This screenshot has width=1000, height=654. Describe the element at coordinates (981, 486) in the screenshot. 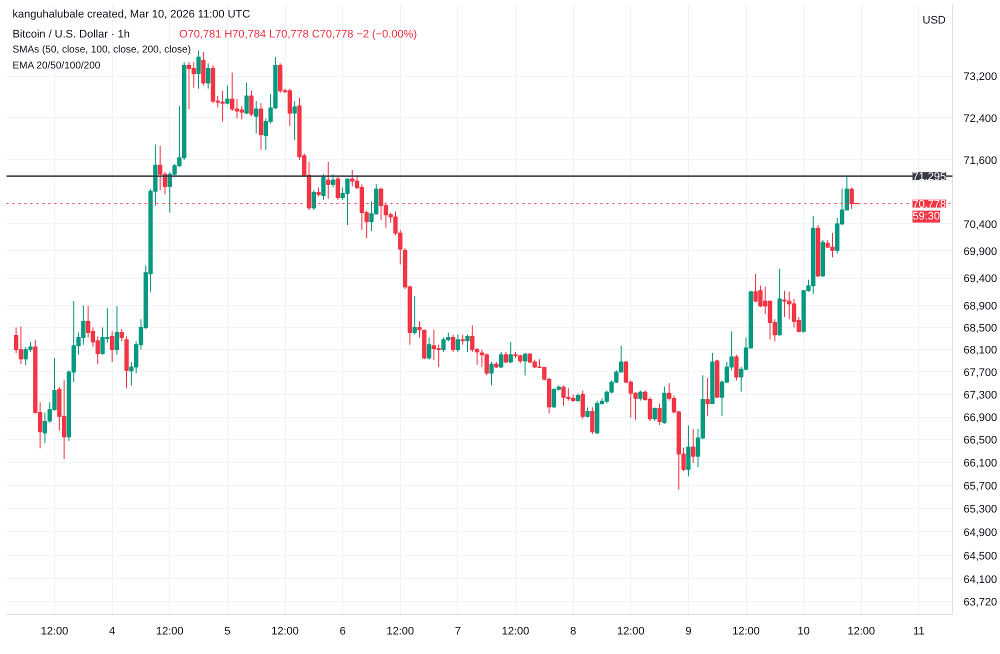

I see `y-tick-label: 65,700` at that location.